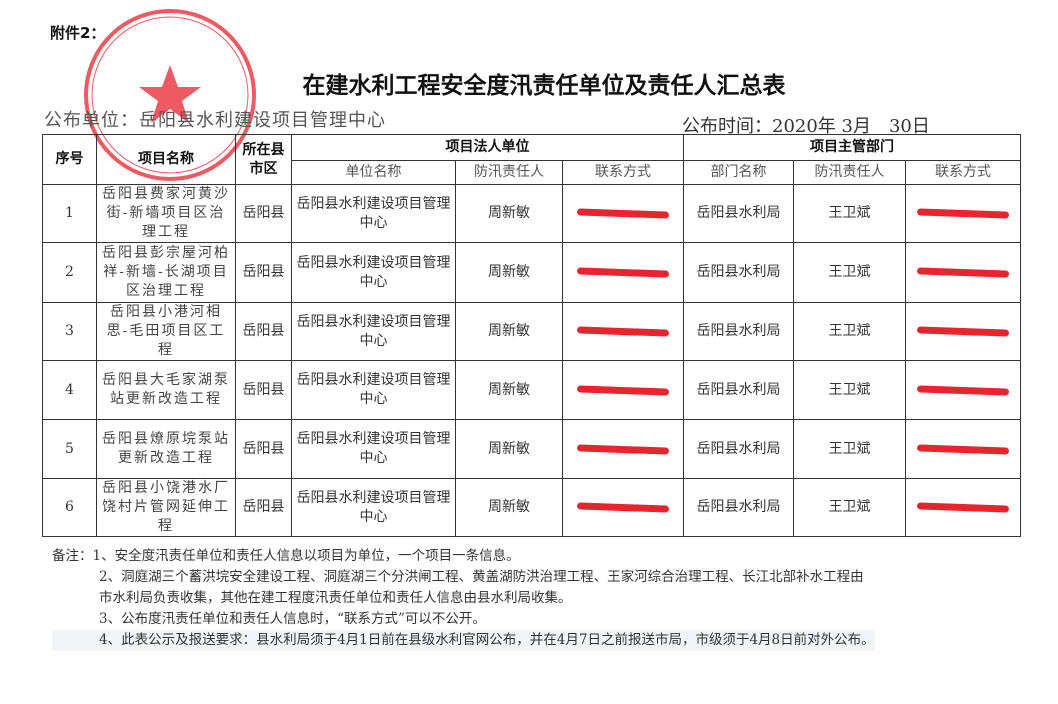 Image resolution: width=1058 pixels, height=704 pixels. Describe the element at coordinates (263, 159) in the screenshot. I see `header-county: 所在县市区` at that location.